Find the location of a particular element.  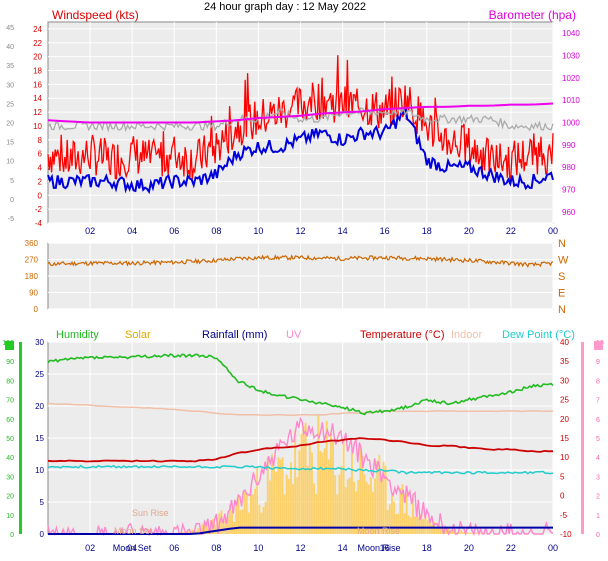

rain-tick: 30 is located at coordinates (39, 342).